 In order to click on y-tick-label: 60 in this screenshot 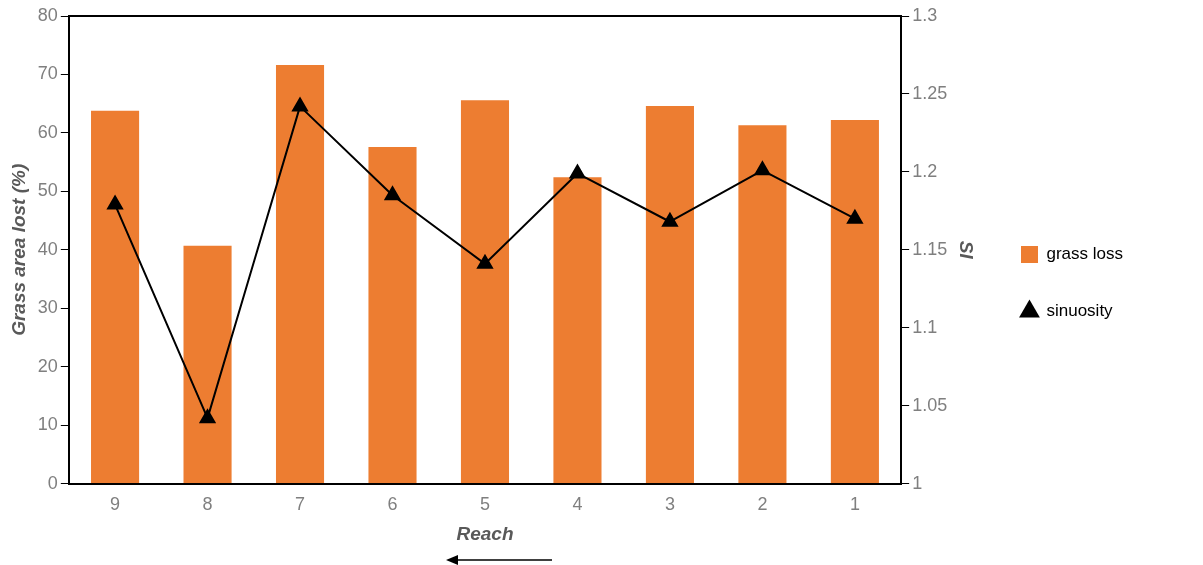, I will do `click(47, 131)`.